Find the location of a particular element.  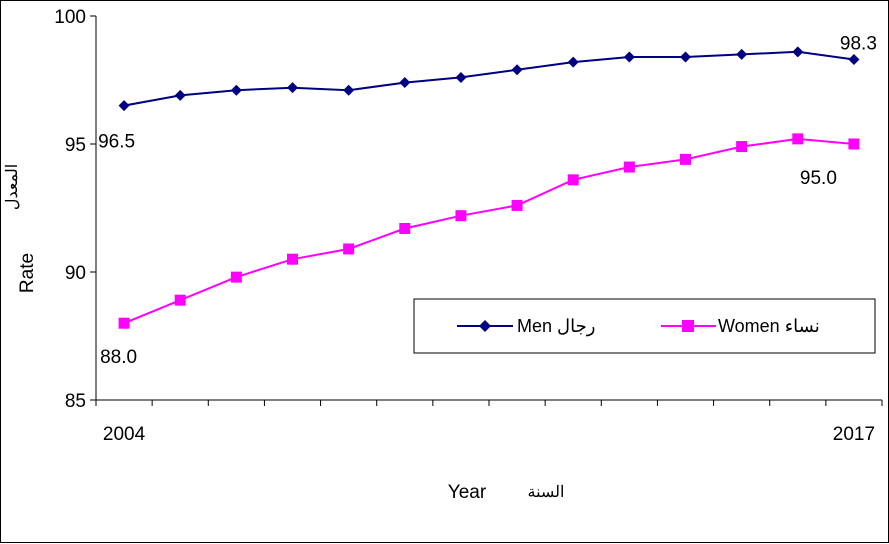

data-label: 98.3 is located at coordinates (858, 44).